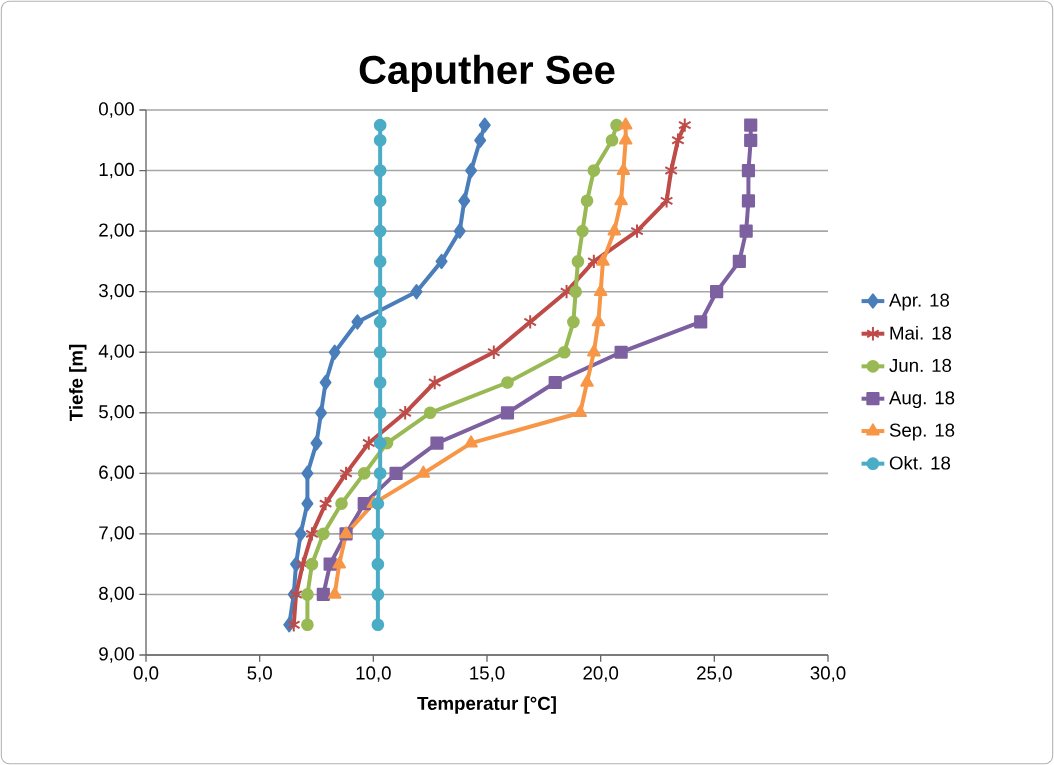  What do you see at coordinates (259, 674) in the screenshot?
I see `x-tick-label: 5,0` at bounding box center [259, 674].